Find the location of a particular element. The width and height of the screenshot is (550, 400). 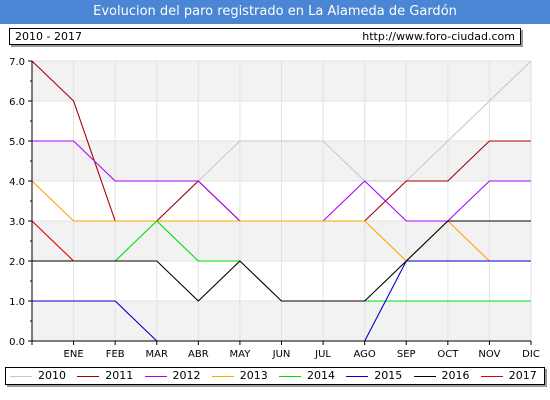

x-tick-label: FEB is located at coordinates (115, 354).